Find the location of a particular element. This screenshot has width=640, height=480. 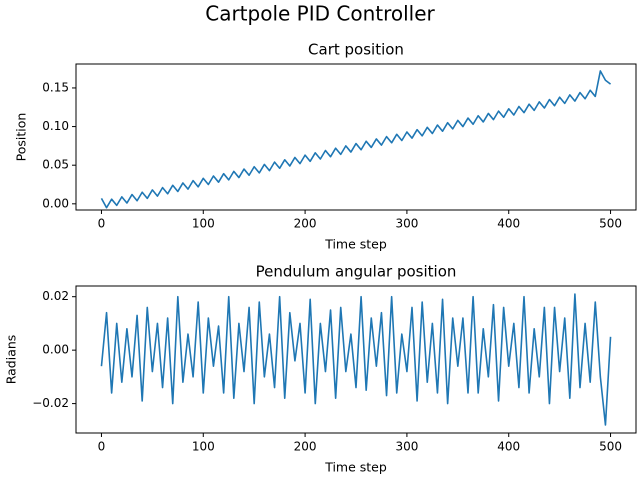

y-tick-label: 0.05 is located at coordinates (55, 165).